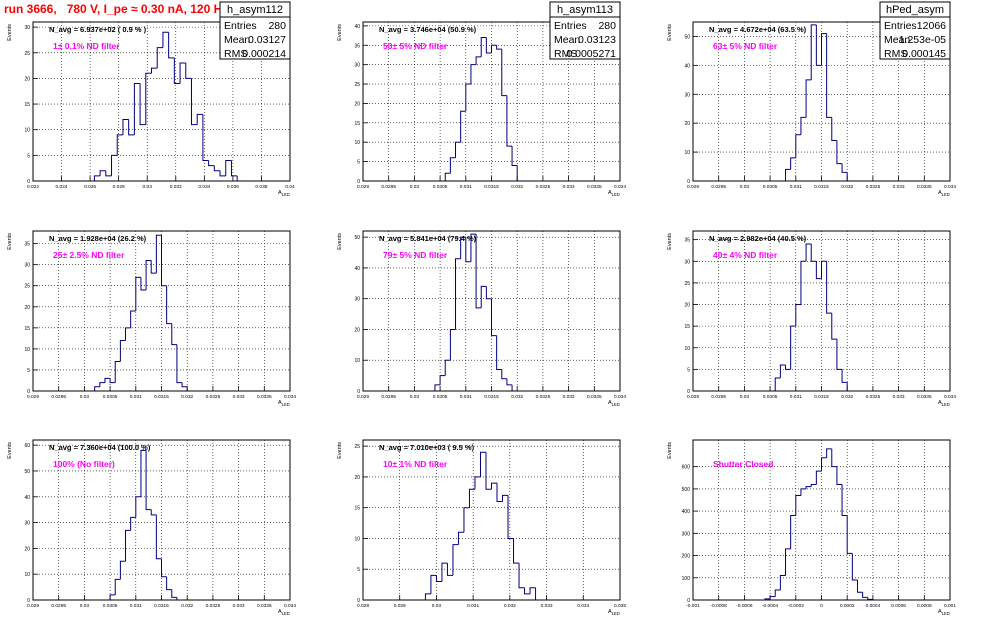 The width and height of the screenshot is (996, 622). What do you see at coordinates (85, 606) in the screenshot?
I see `x-tick-label: 0.03` at bounding box center [85, 606].